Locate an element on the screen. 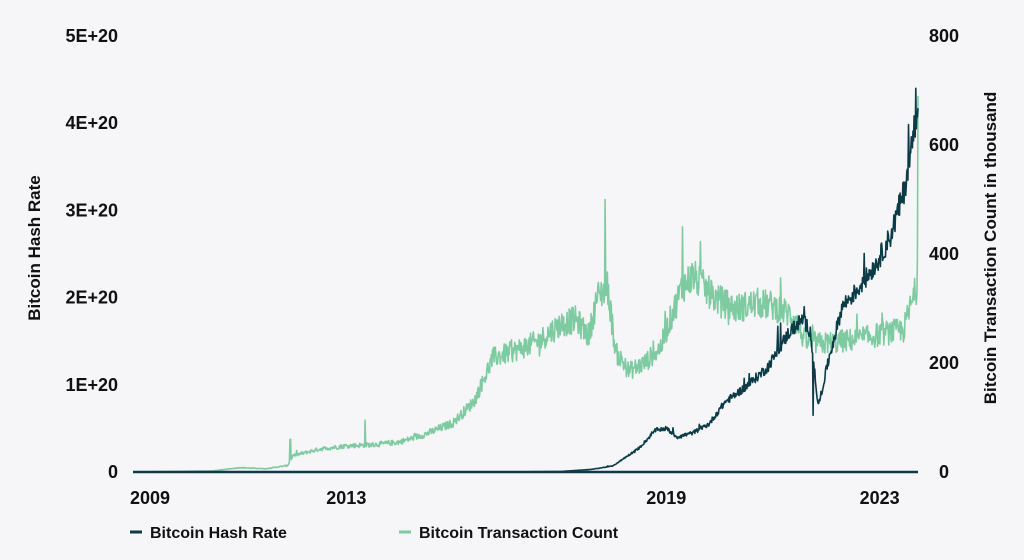  right-axis-title: Bitcoin Transaction Count in thousand is located at coordinates (990, 248).